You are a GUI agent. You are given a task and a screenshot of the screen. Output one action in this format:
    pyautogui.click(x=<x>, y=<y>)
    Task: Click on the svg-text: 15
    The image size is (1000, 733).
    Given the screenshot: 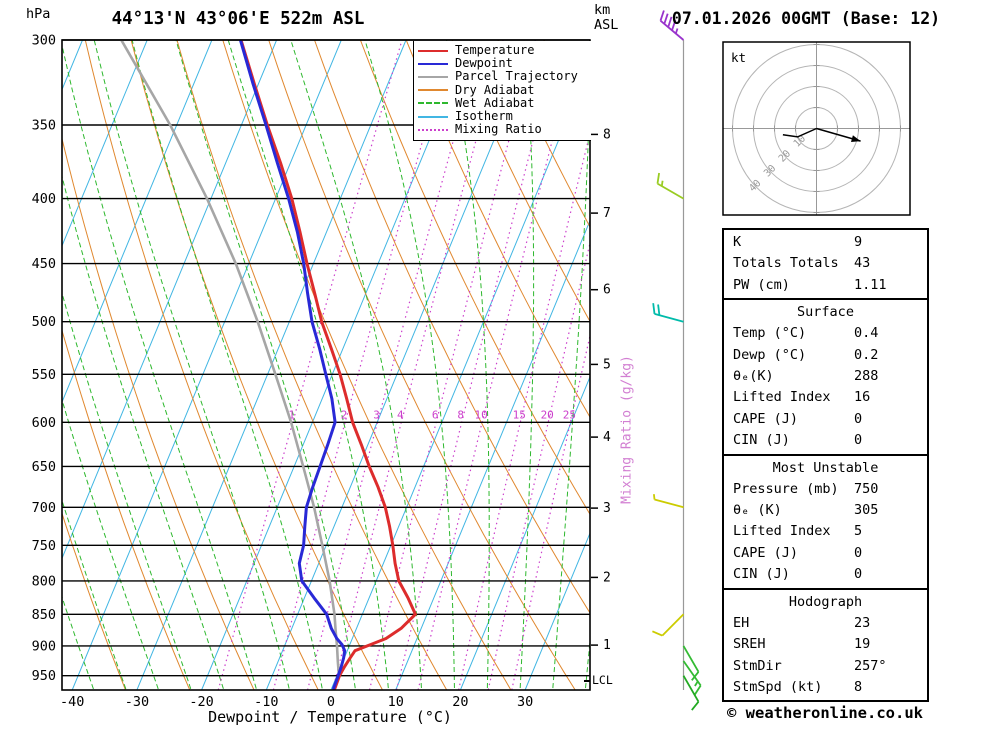 What is the action you would take?
    pyautogui.click(x=519, y=414)
    